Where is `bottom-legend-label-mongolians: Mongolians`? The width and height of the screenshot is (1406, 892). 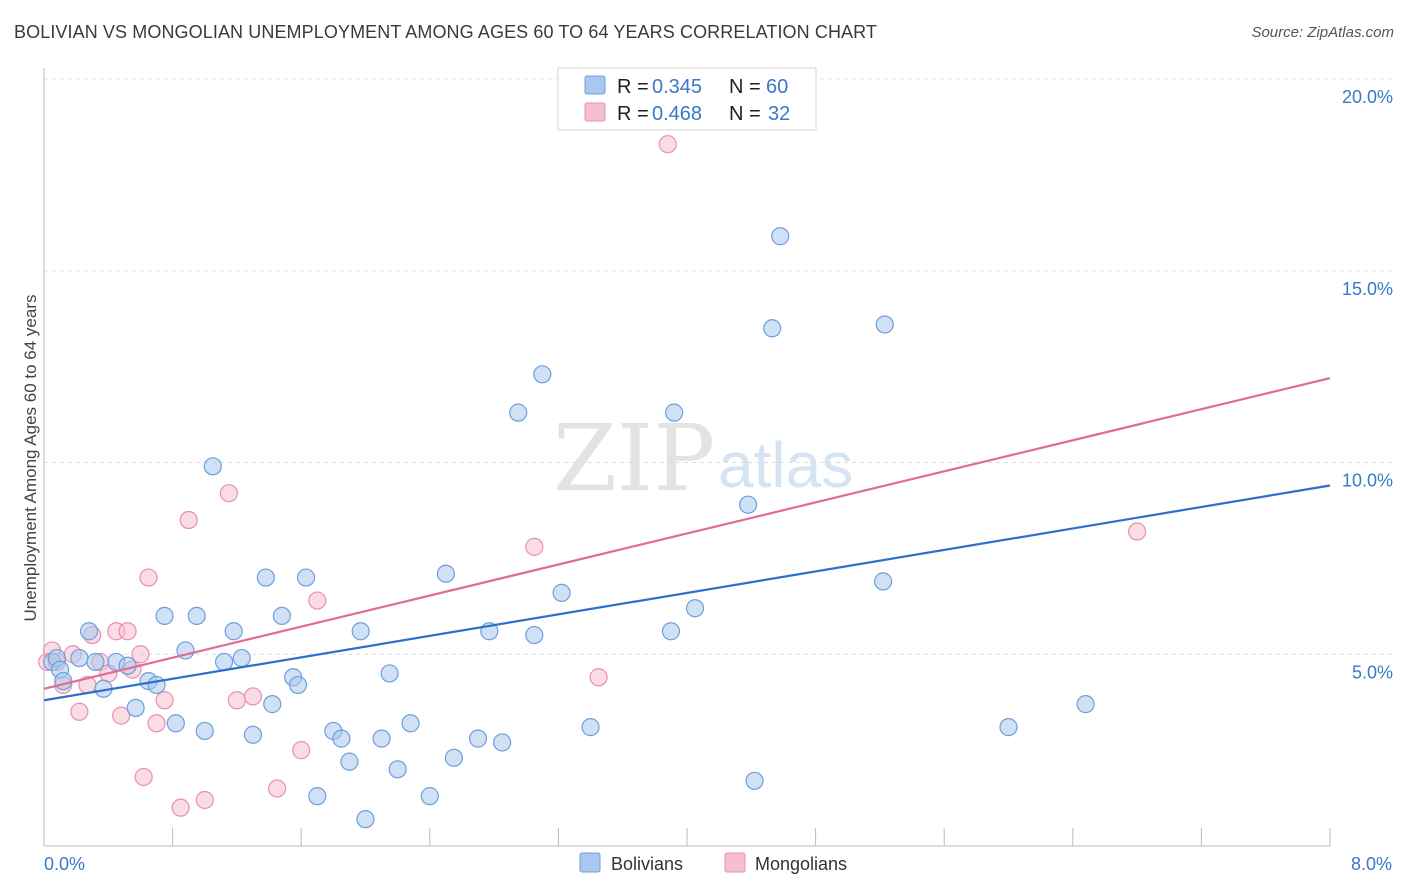 bottom-legend-label-mongolians: Mongolians is located at coordinates (801, 864).